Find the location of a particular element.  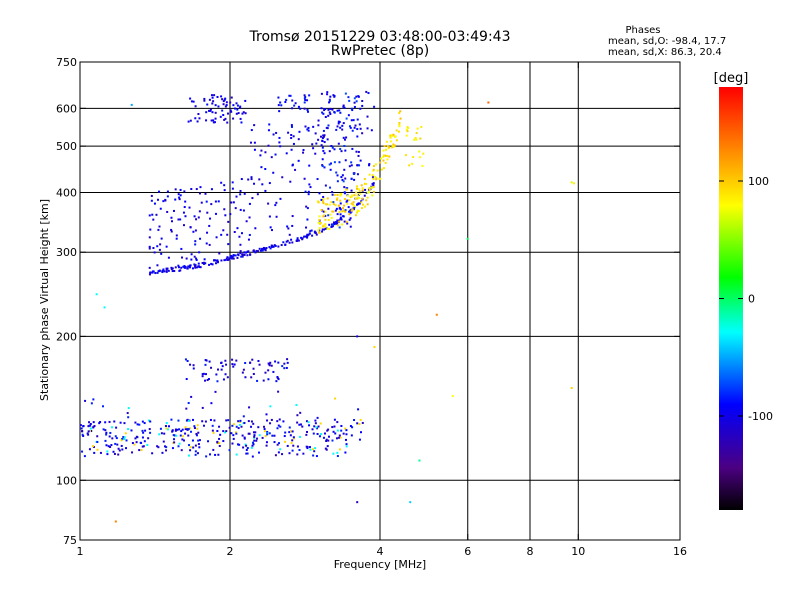

phase-stats-o: mean, sd,O: -98.4, 17.7 is located at coordinates (667, 41).